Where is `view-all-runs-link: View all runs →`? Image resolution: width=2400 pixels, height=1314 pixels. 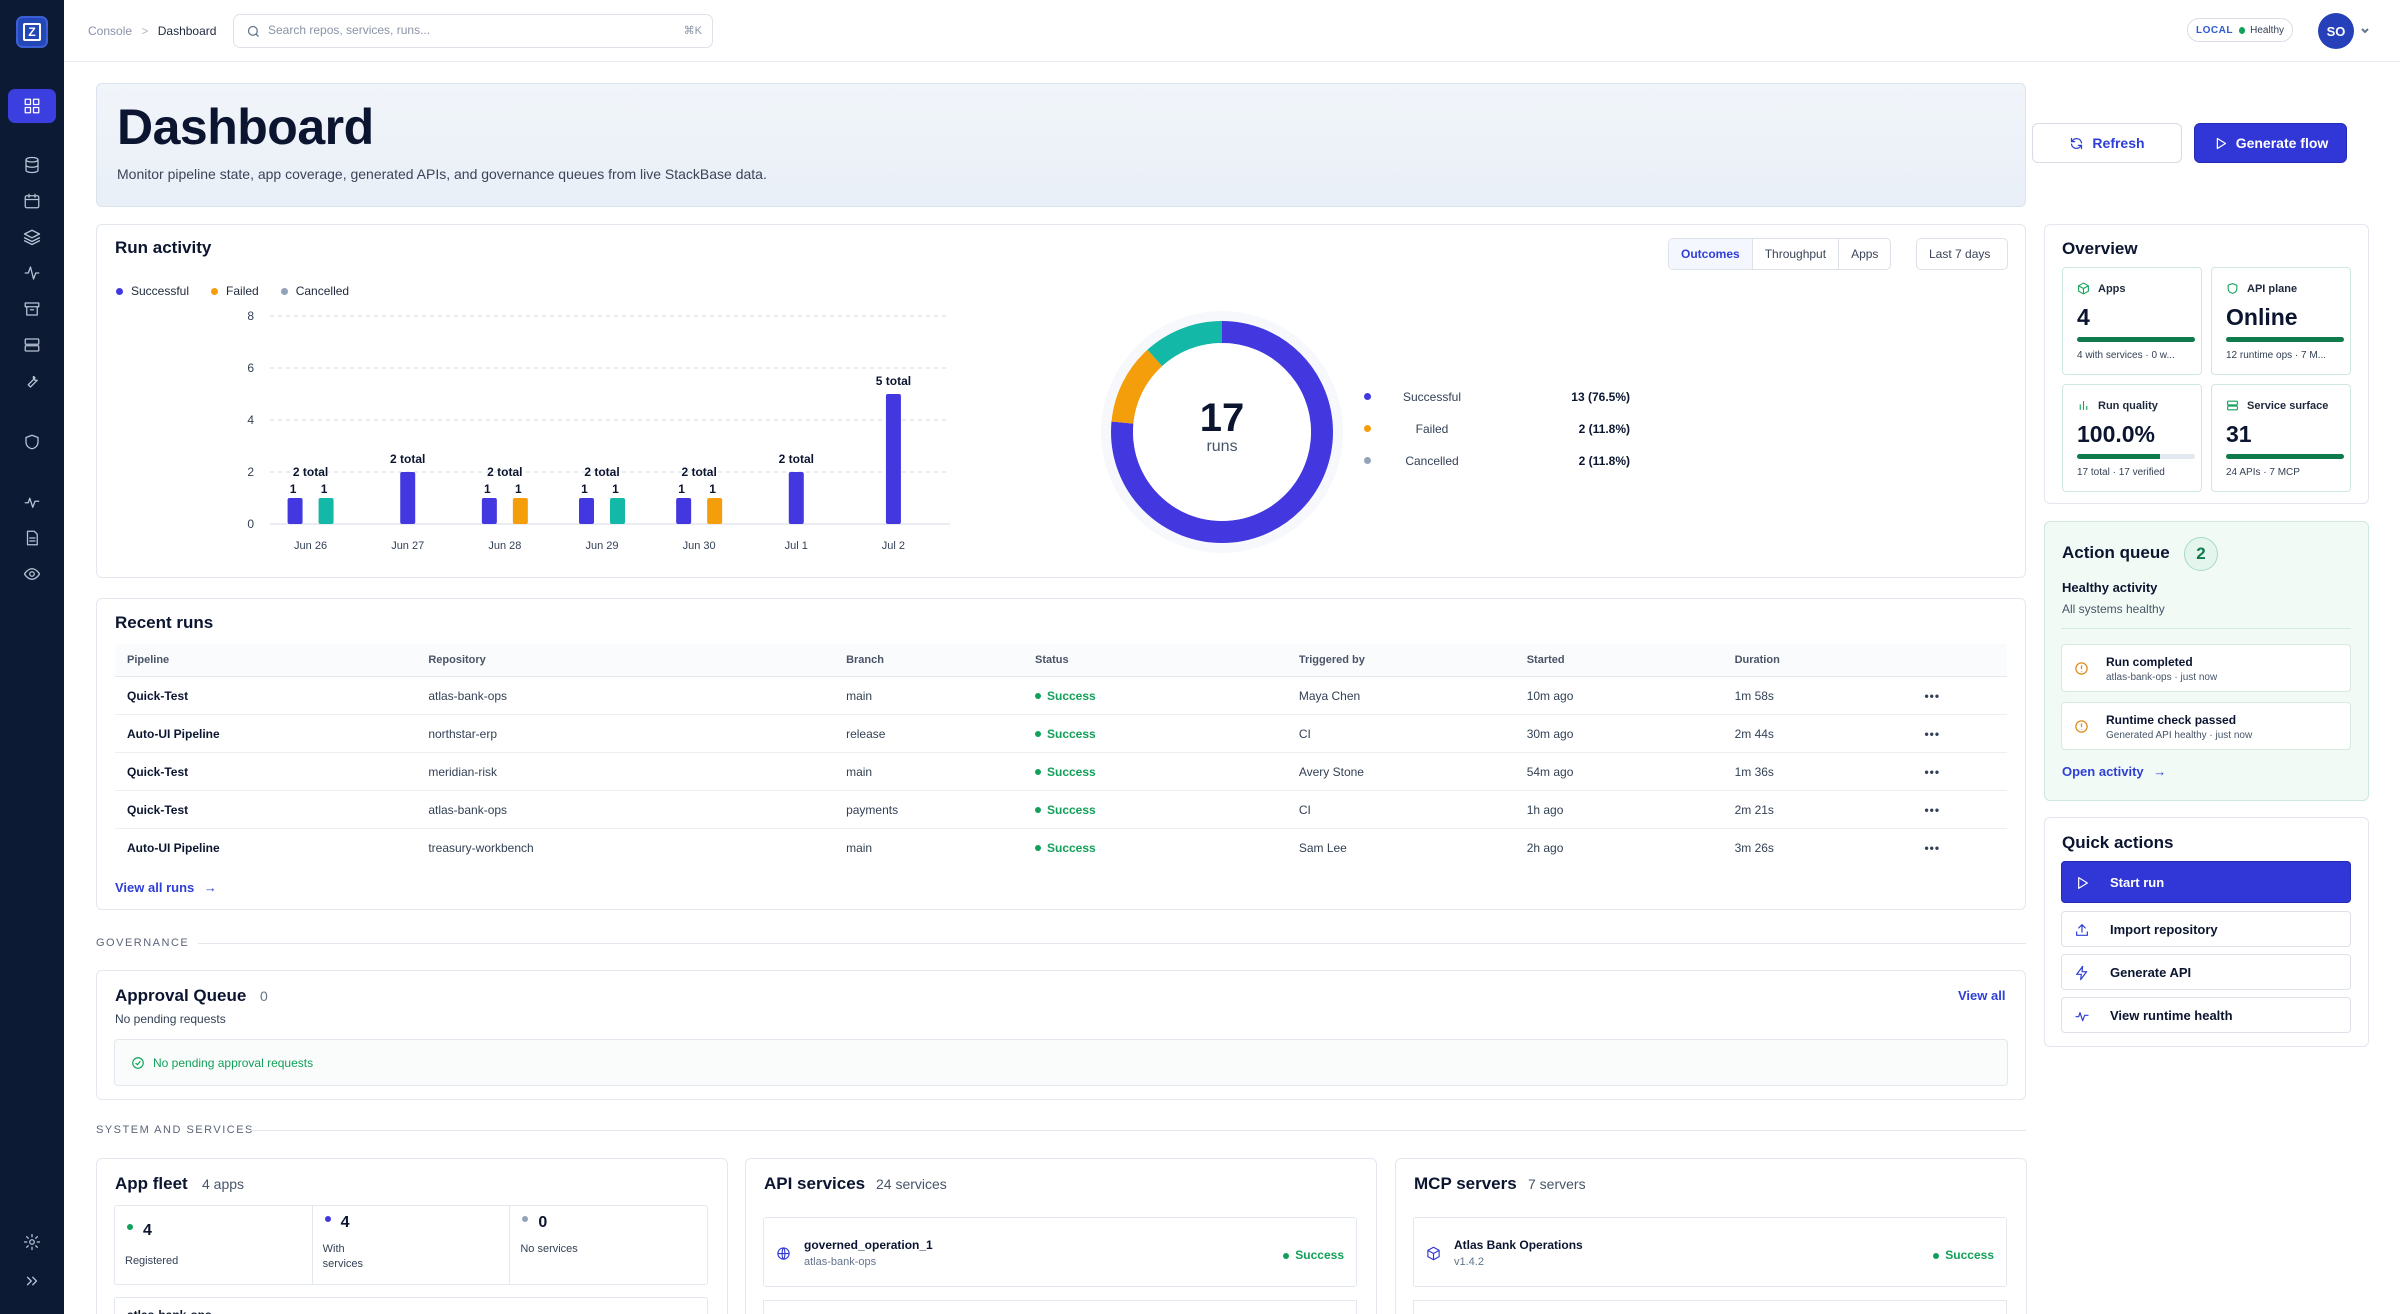
view-all-runs-link: View all runs → is located at coordinates (166, 887).